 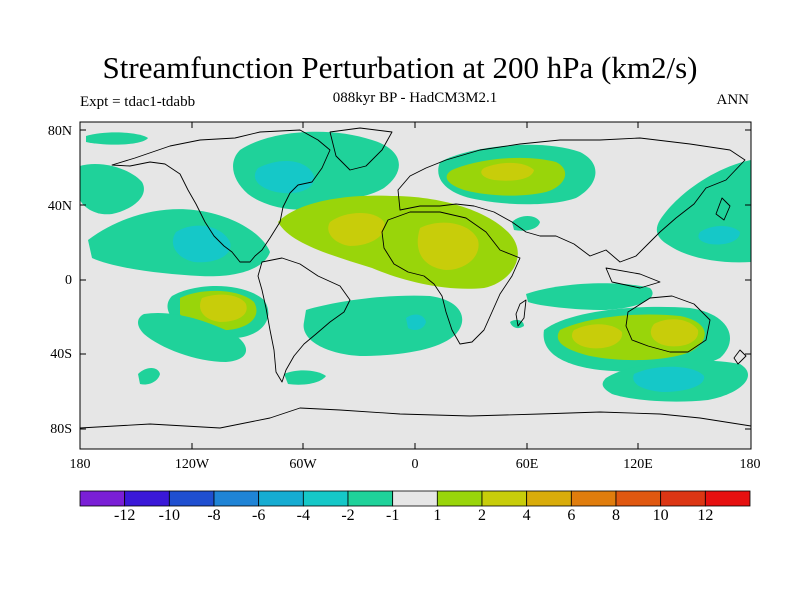 I want to click on coast-new-zealand, so click(x=740, y=357).